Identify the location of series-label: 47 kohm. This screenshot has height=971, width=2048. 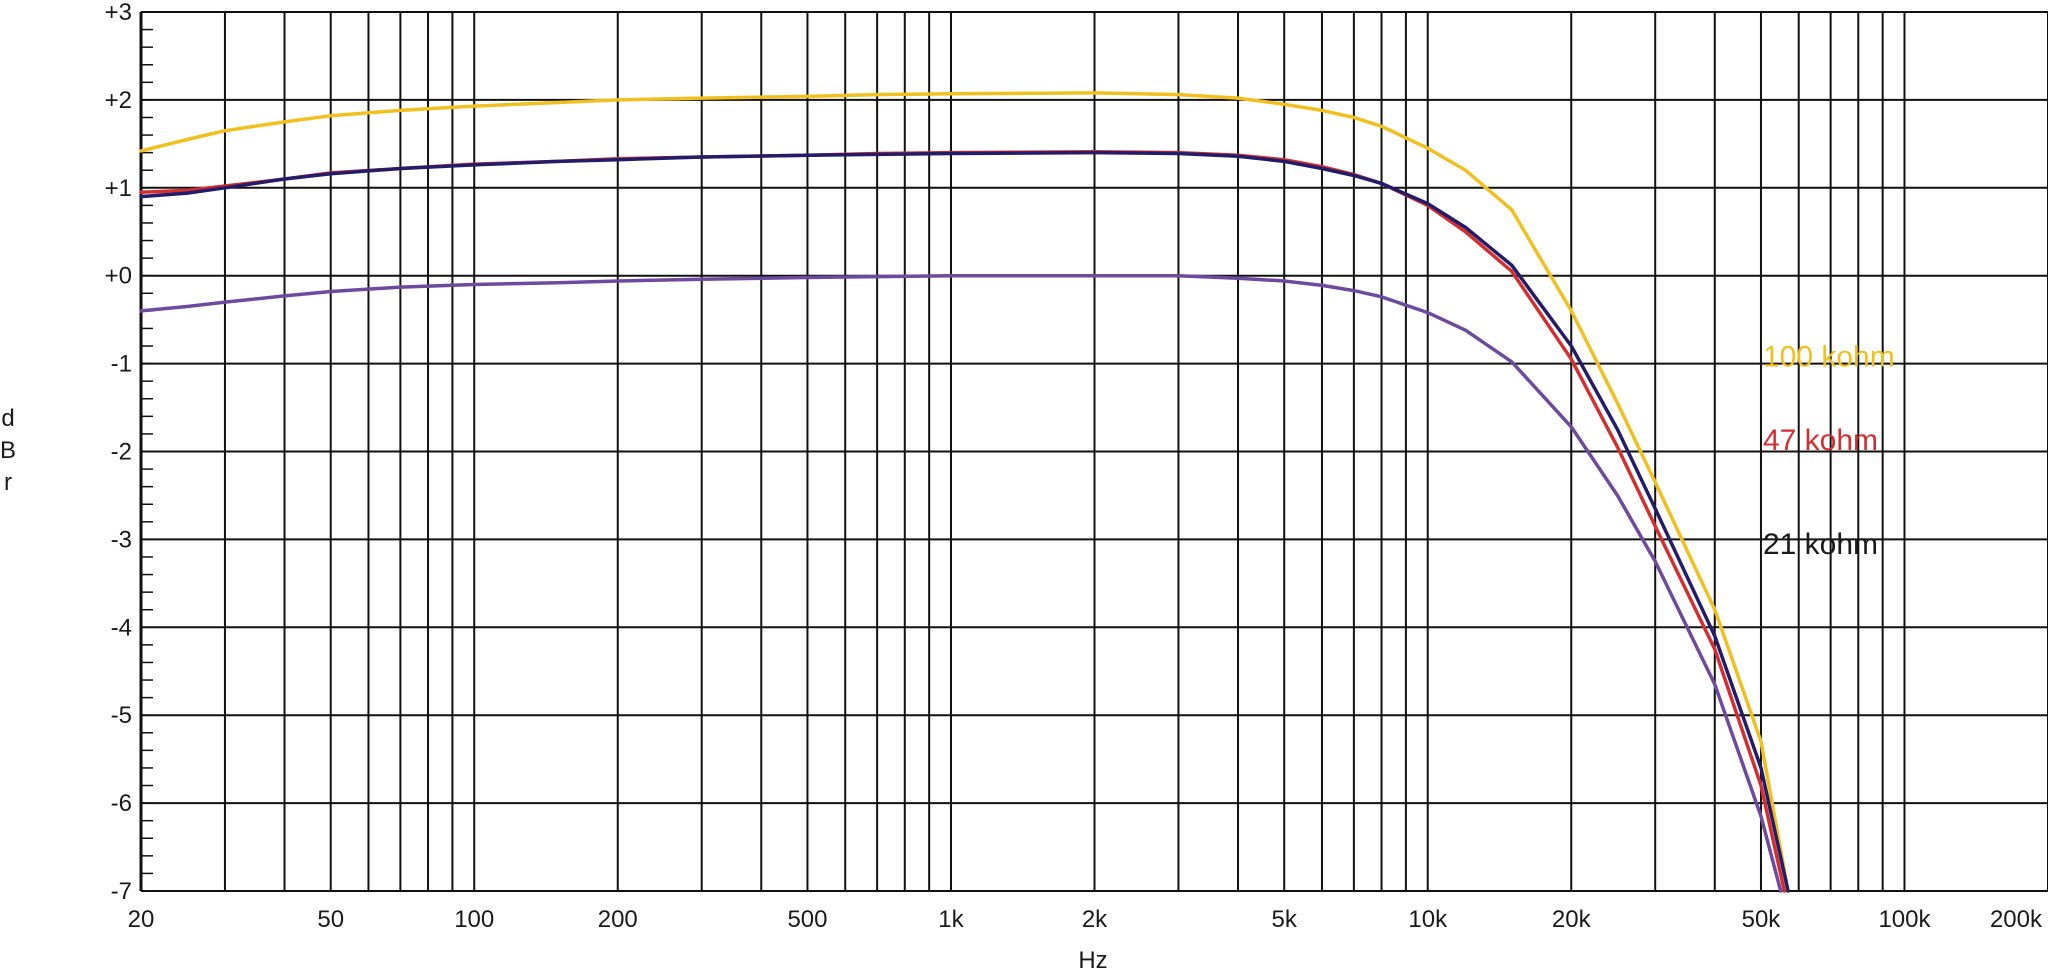
(1820, 440).